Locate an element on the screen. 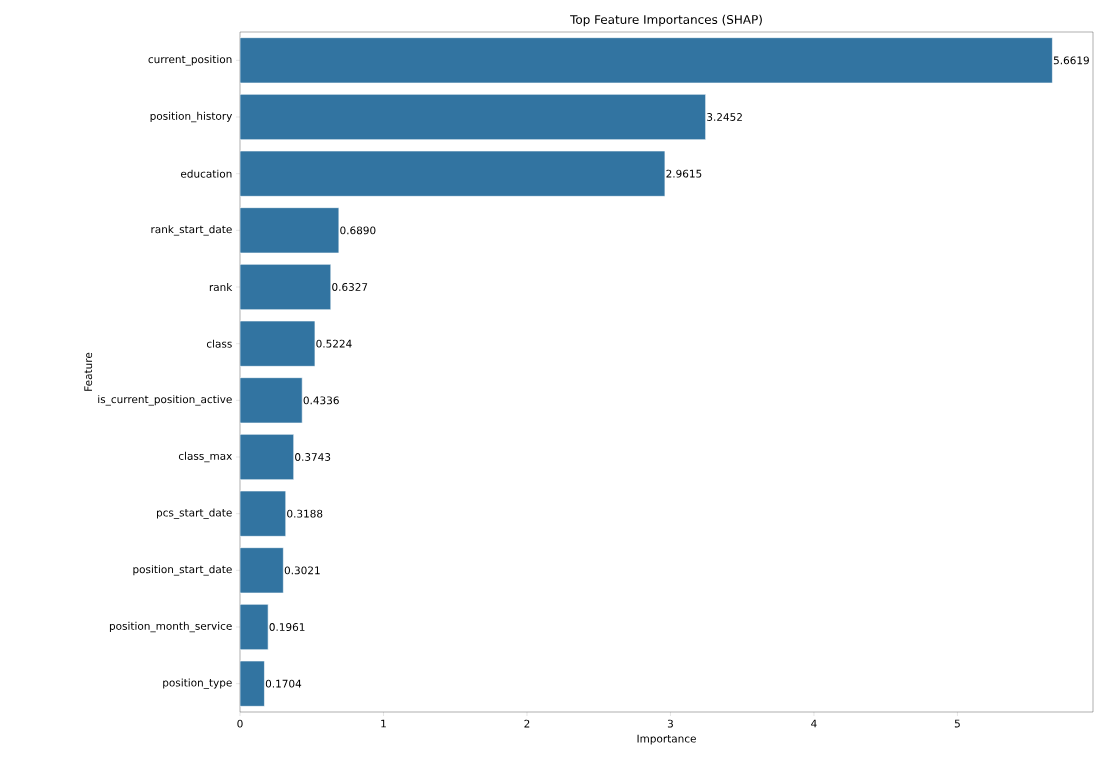  chart-title: Top Feature Importances (SHAP) is located at coordinates (666, 20).